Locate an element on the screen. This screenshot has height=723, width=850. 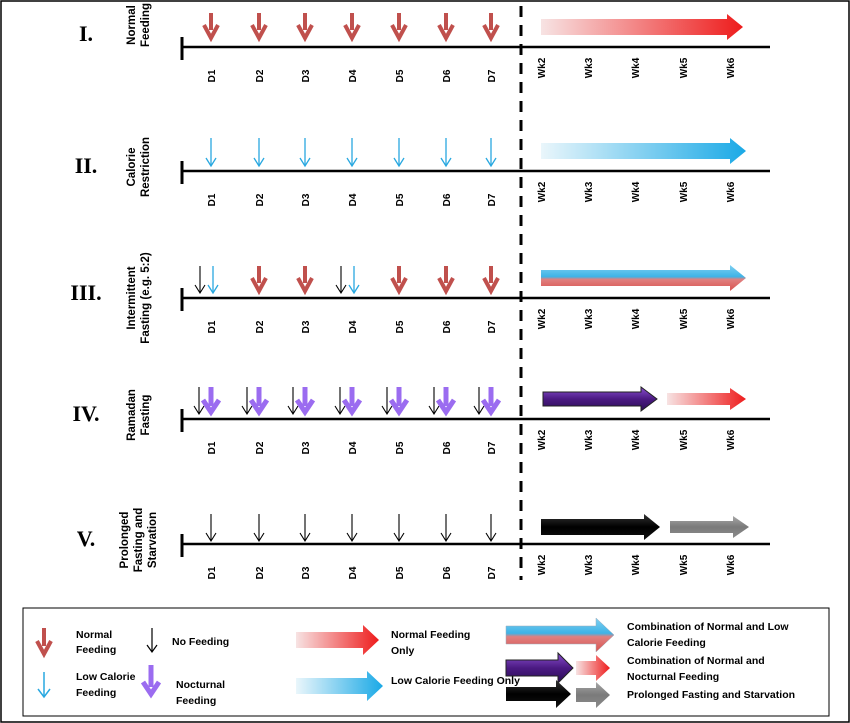
prolonged-black-week-arrow-icon is located at coordinates (600, 527).